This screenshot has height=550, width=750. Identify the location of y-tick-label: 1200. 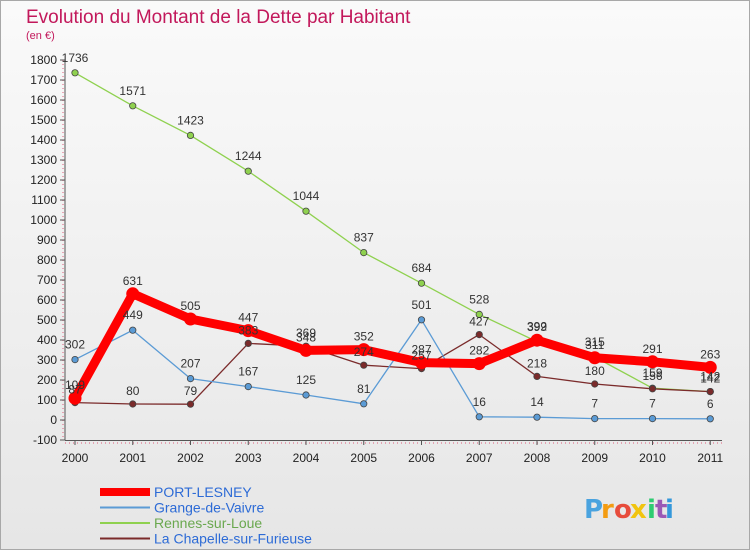
(43, 180).